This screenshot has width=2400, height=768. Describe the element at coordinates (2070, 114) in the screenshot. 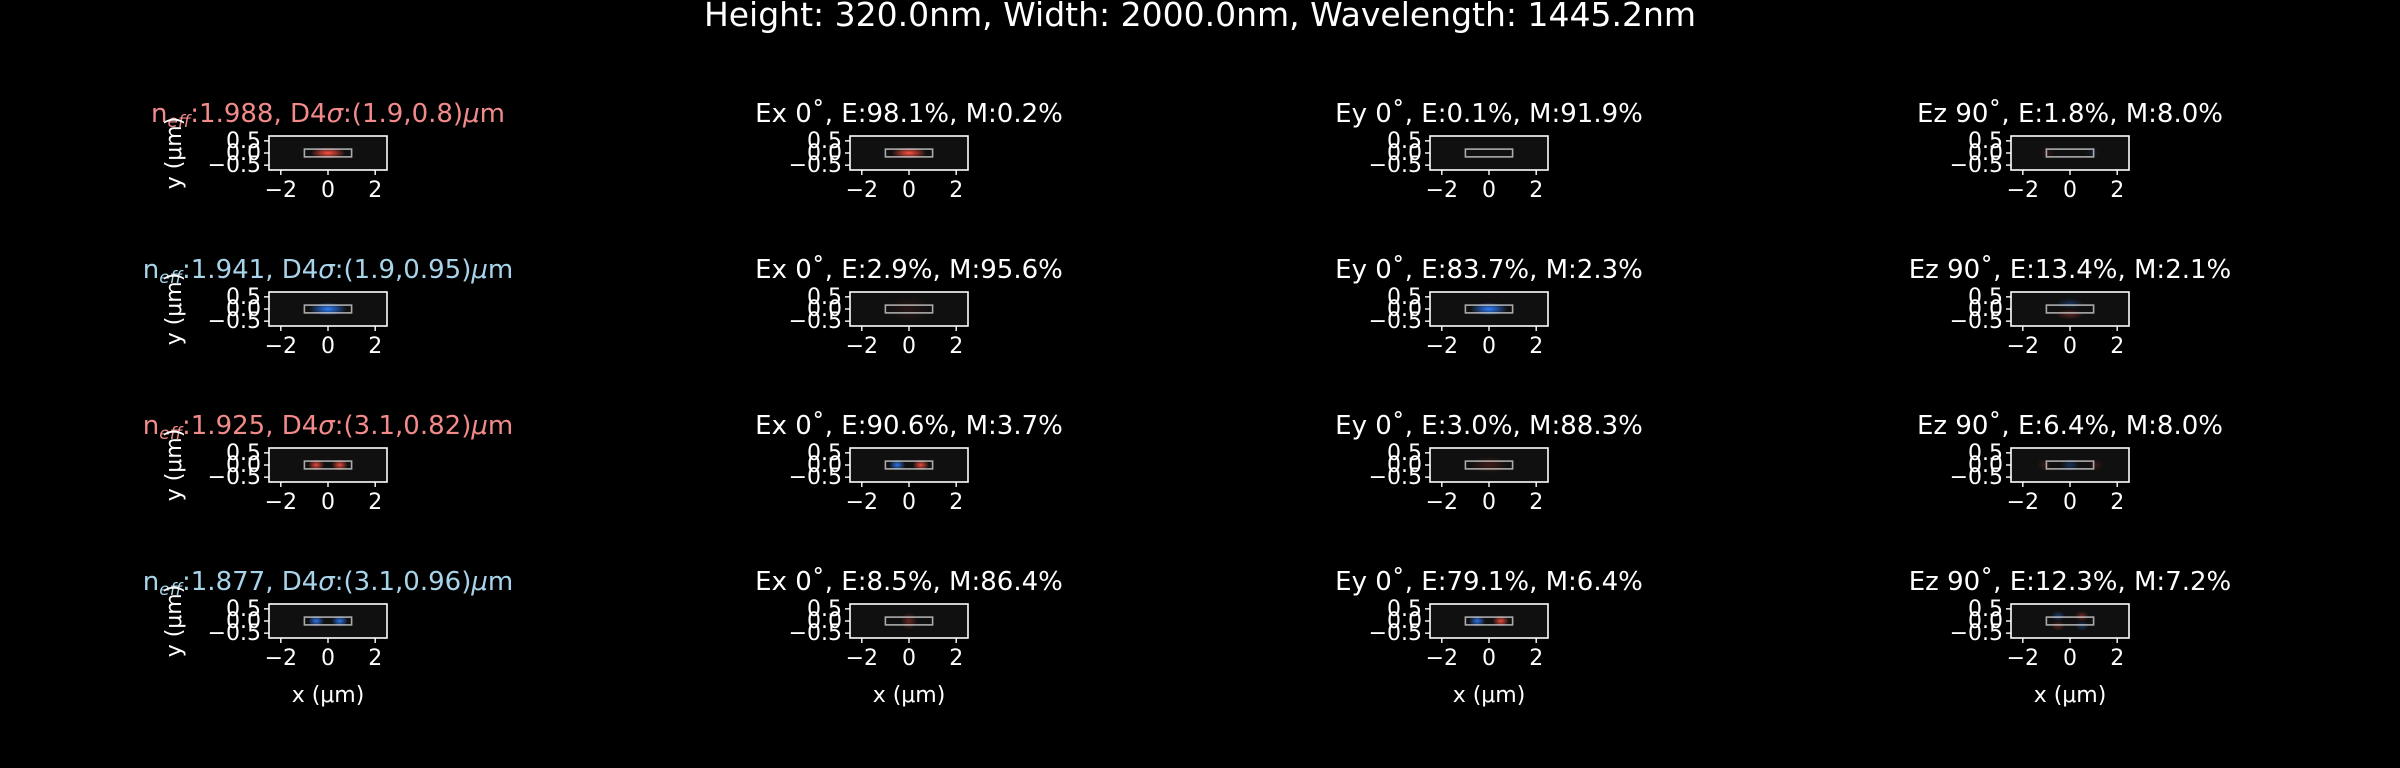

I see `field-panel-title: Ez 90˚, E:1.8%, M:8.0%` at that location.